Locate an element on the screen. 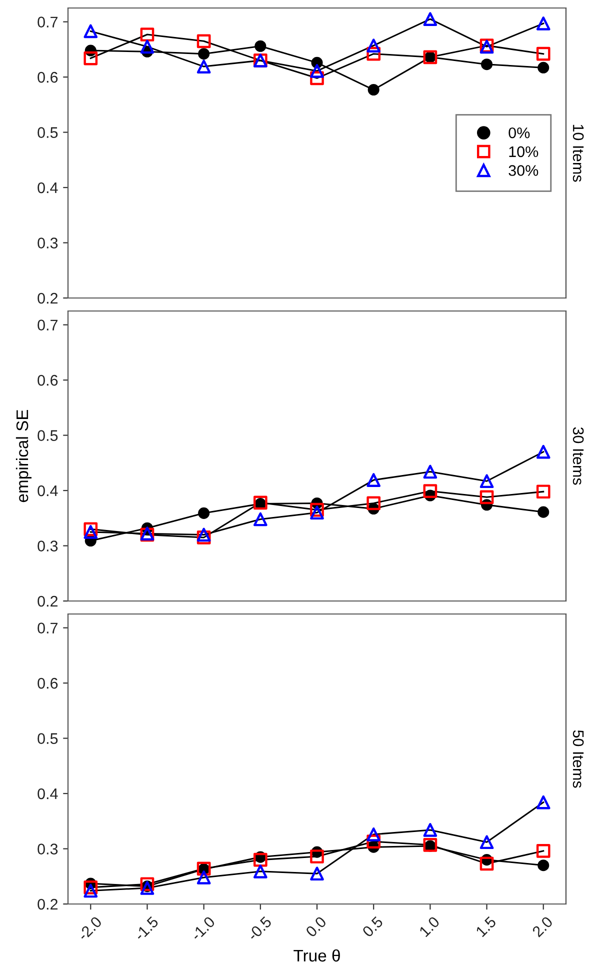  legend-label: 10% is located at coordinates (523, 152).